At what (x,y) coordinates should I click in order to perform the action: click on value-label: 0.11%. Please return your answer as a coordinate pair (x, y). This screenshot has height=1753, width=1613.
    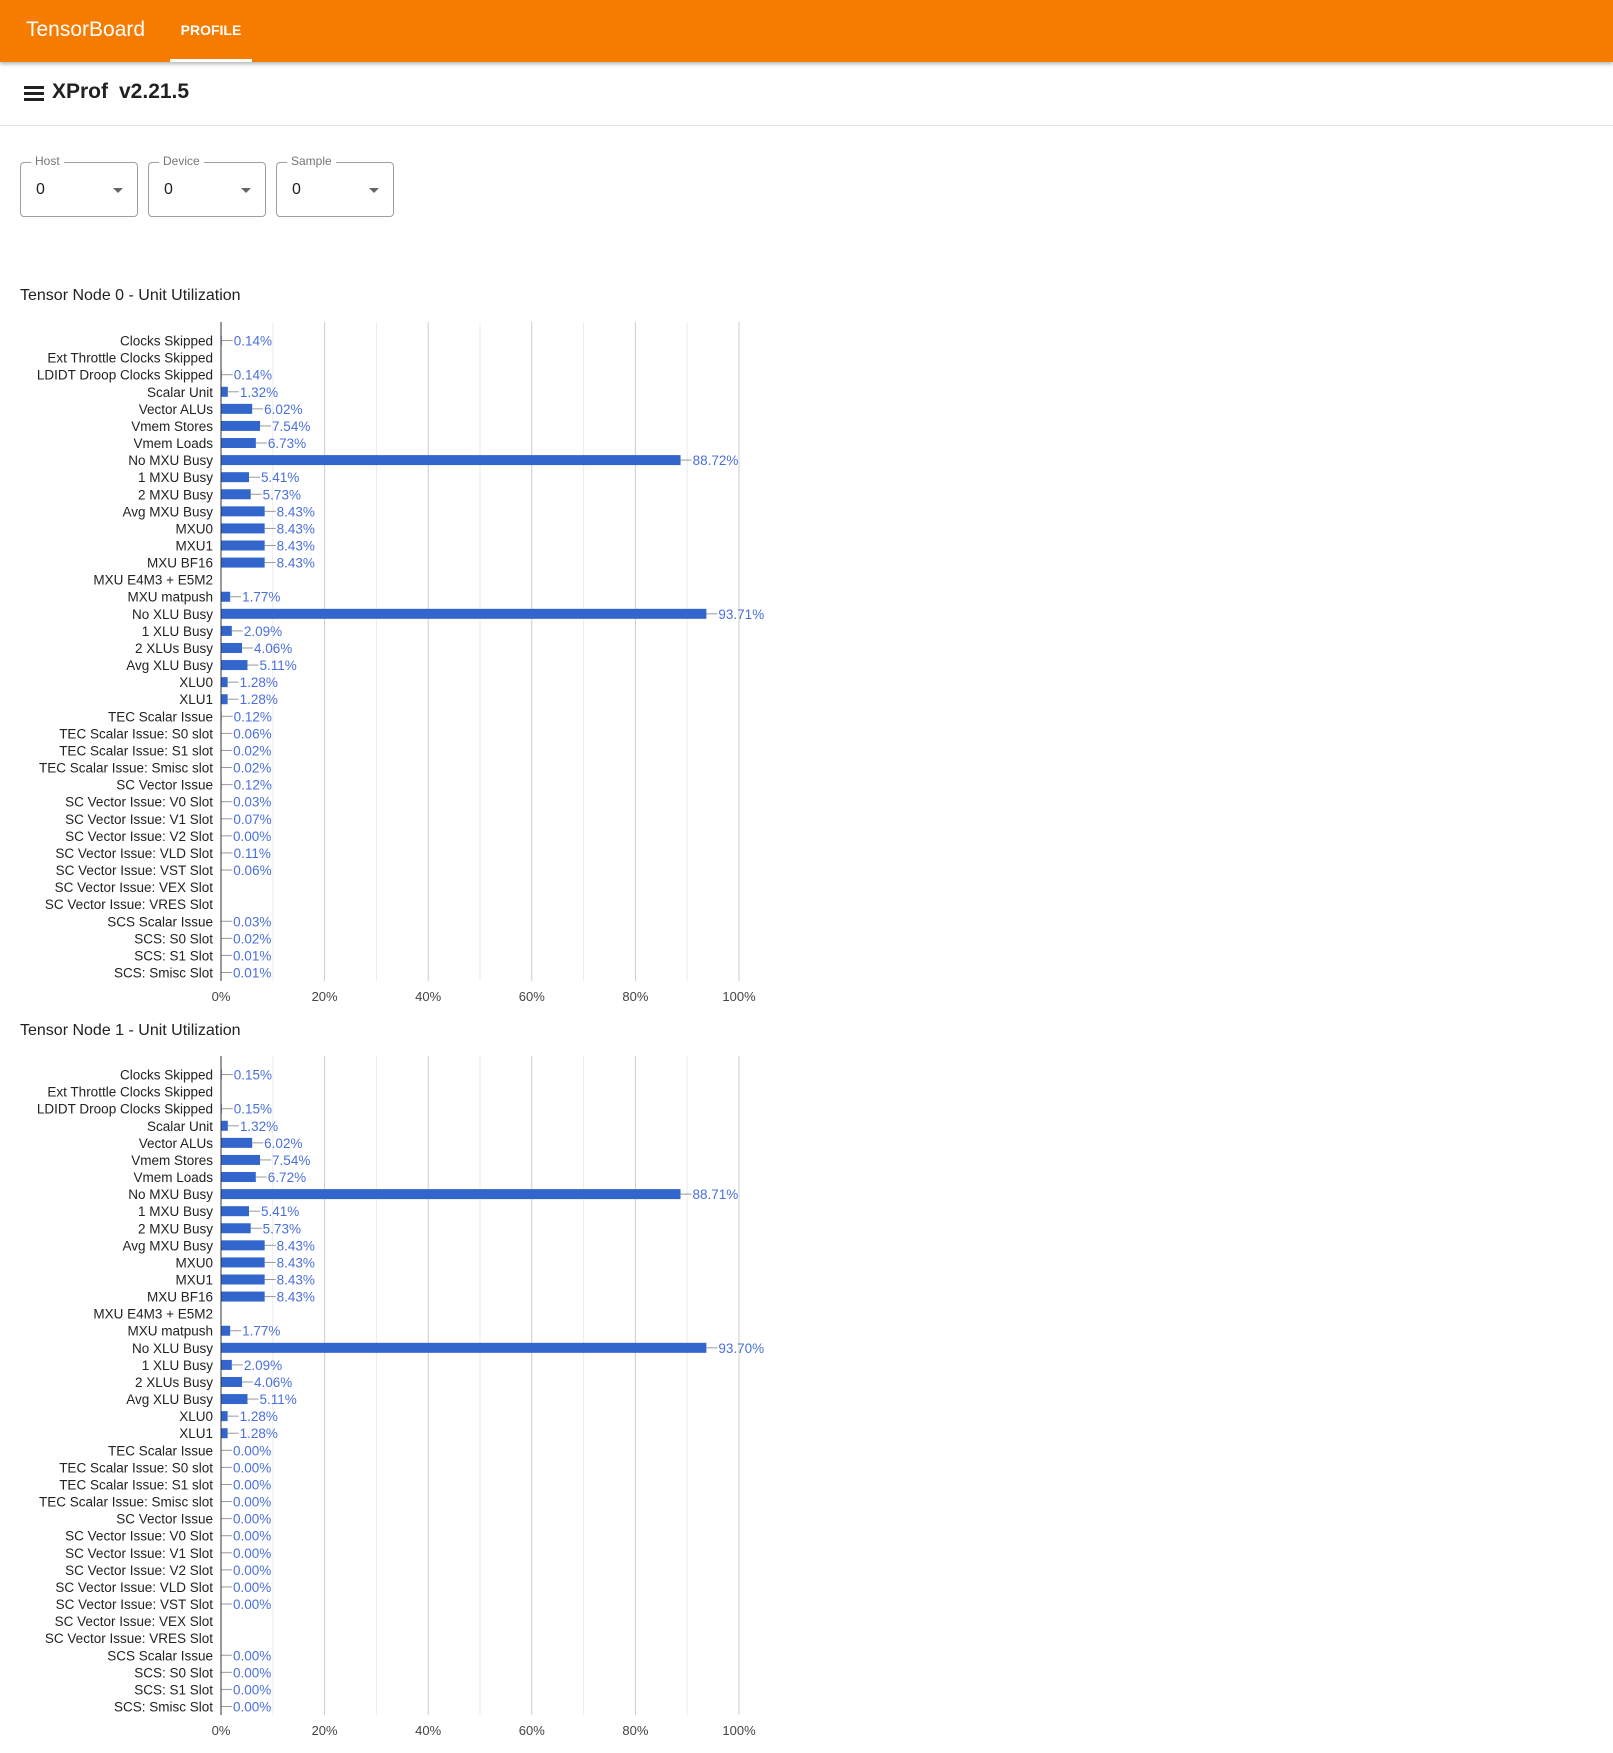
    Looking at the image, I should click on (252, 853).